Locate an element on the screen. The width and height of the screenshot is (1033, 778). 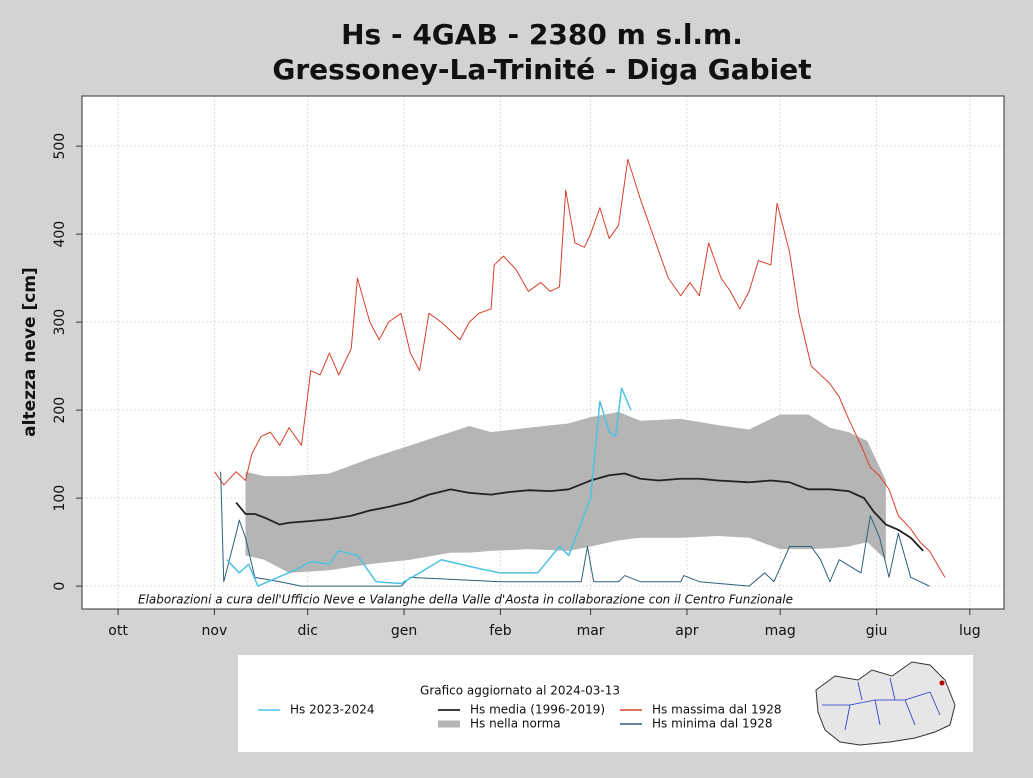
y-tick-label: 300 is located at coordinates (60, 322).